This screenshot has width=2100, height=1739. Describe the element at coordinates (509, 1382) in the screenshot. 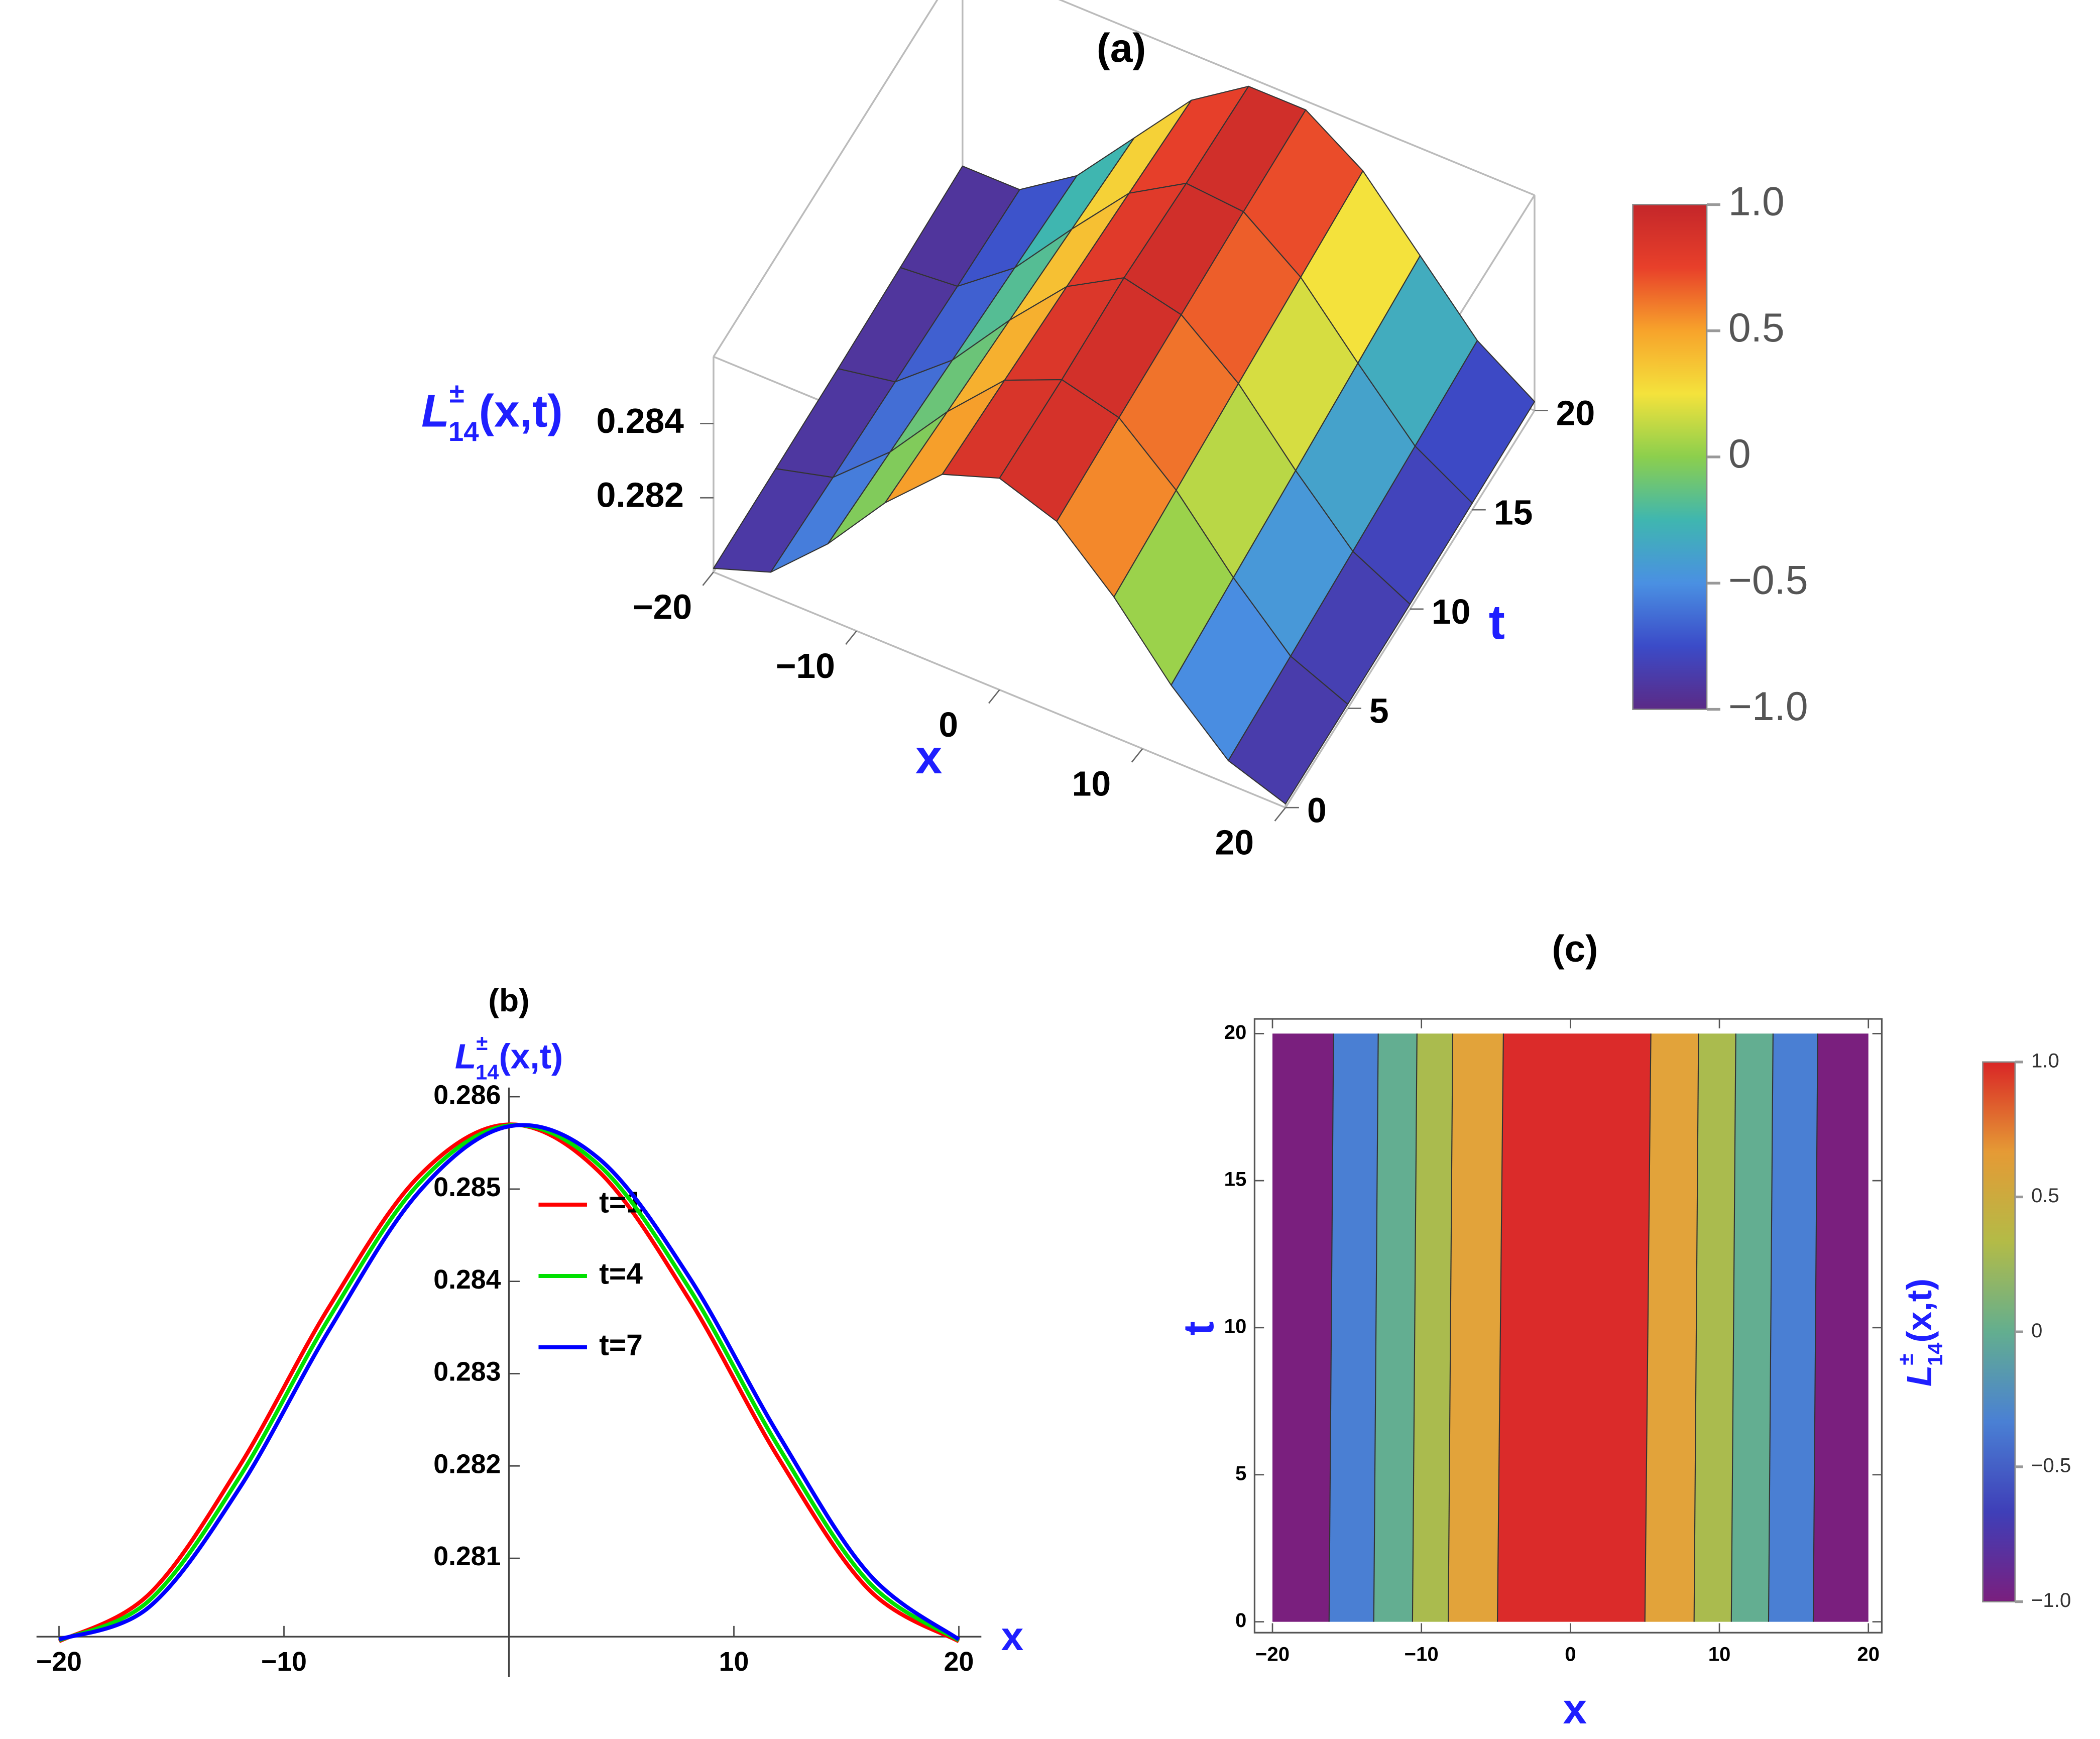

I see `line-series` at that location.